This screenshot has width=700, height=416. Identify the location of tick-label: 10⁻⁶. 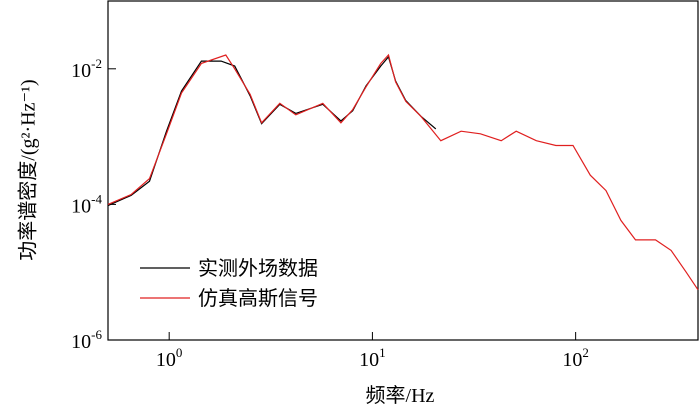
(86, 340).